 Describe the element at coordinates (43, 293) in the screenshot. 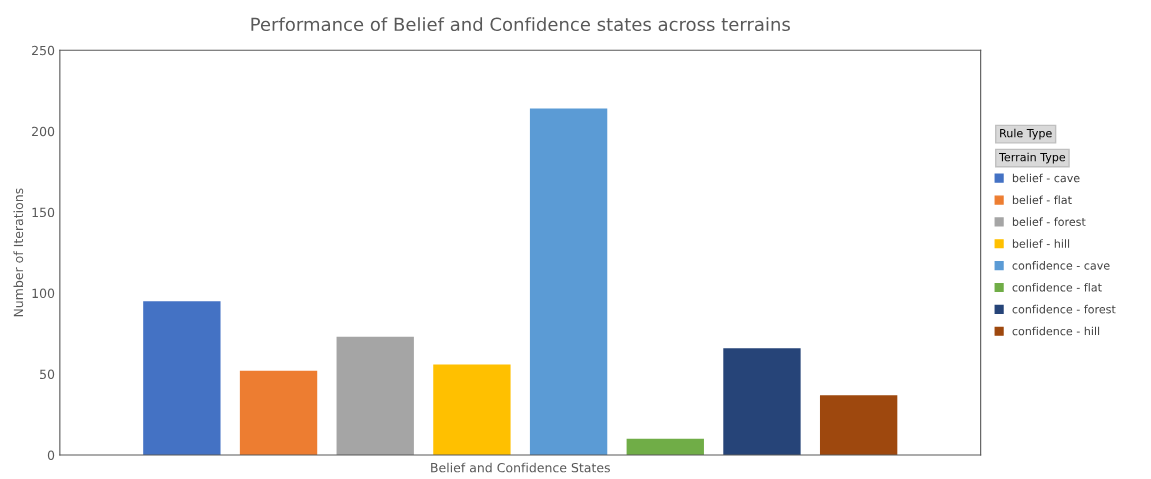

I see `y-tick-label: 100` at that location.